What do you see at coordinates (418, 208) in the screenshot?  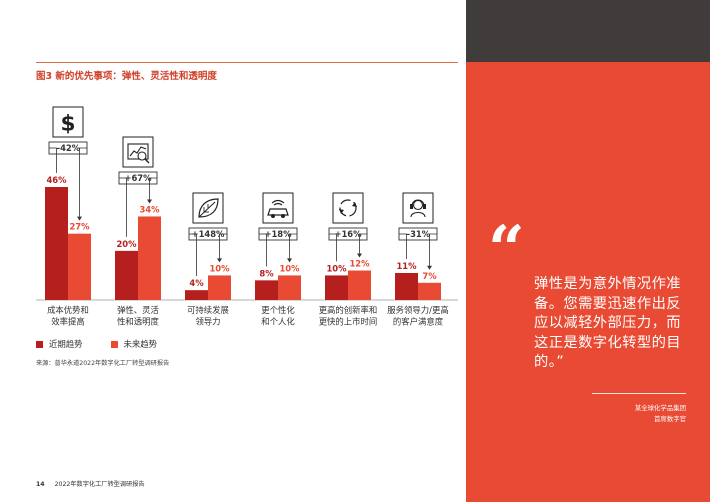 I see `customer-service-icon` at bounding box center [418, 208].